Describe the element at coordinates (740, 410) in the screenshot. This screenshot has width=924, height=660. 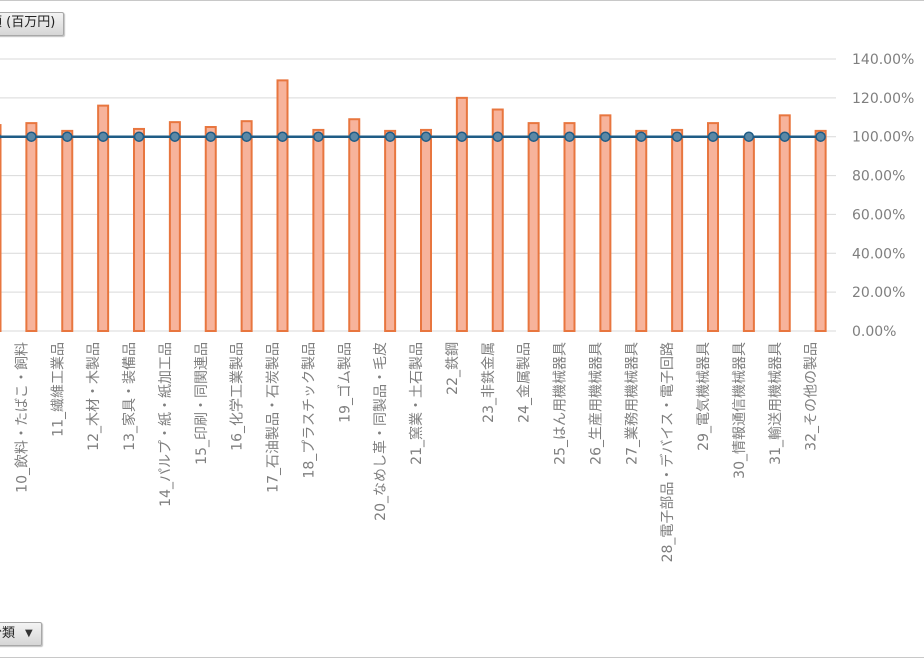
I see `x-tick-label: 30_情報通信機械器具` at that location.